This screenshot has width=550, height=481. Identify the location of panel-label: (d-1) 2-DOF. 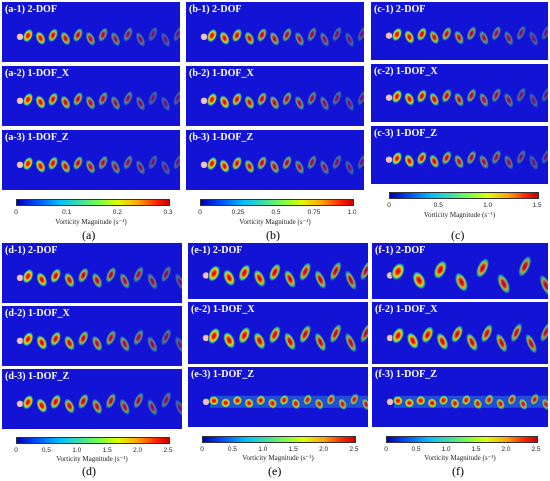
(31, 250).